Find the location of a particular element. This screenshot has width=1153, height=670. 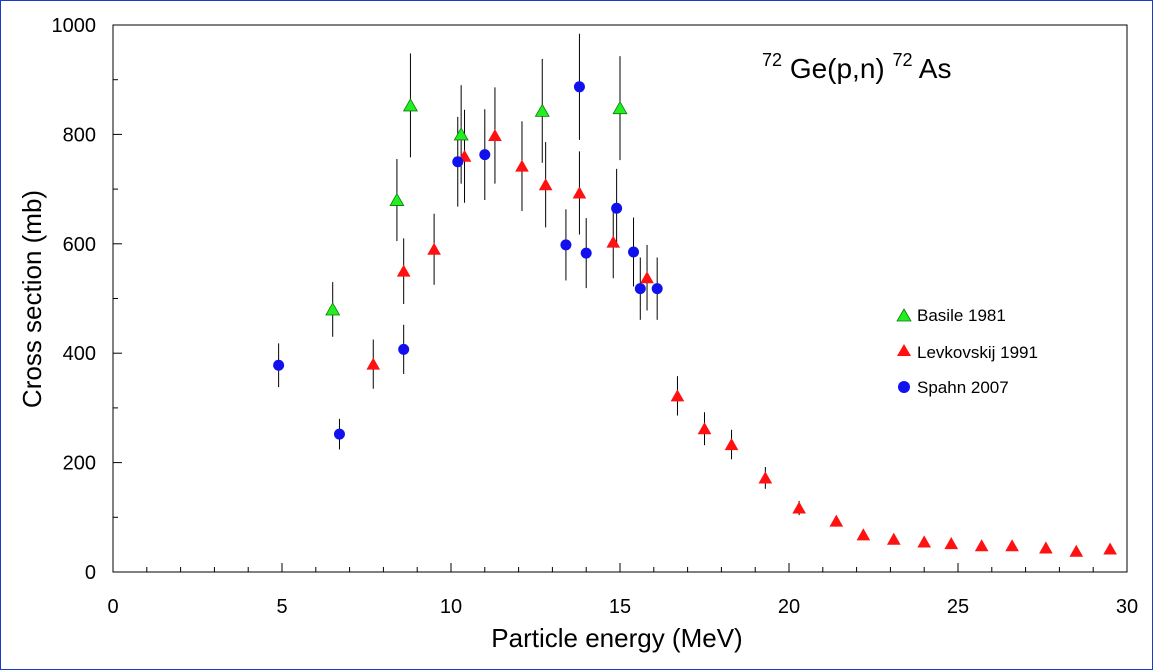

x-tick-label: 5 is located at coordinates (281, 607).